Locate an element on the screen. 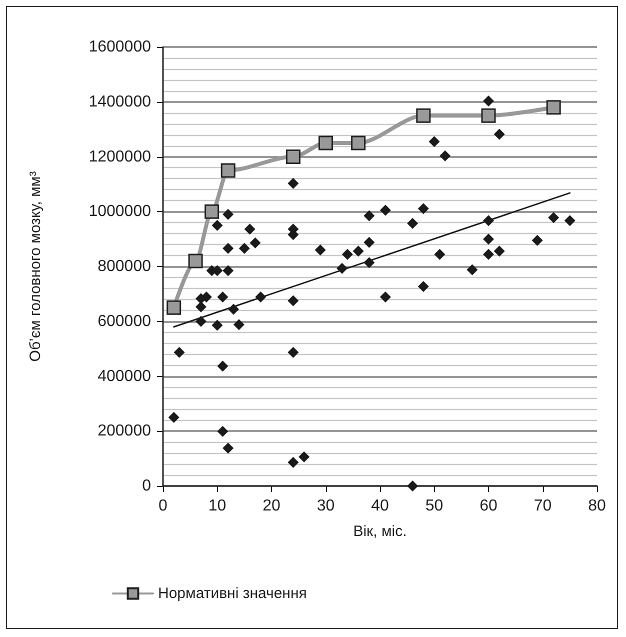  x-tick-label: 40 is located at coordinates (380, 506).